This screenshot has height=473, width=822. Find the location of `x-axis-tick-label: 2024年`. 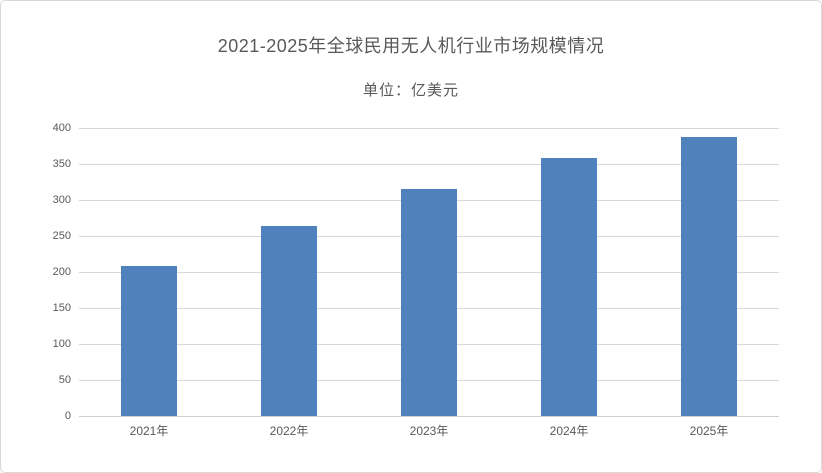

x-axis-tick-label: 2024年 is located at coordinates (569, 431).